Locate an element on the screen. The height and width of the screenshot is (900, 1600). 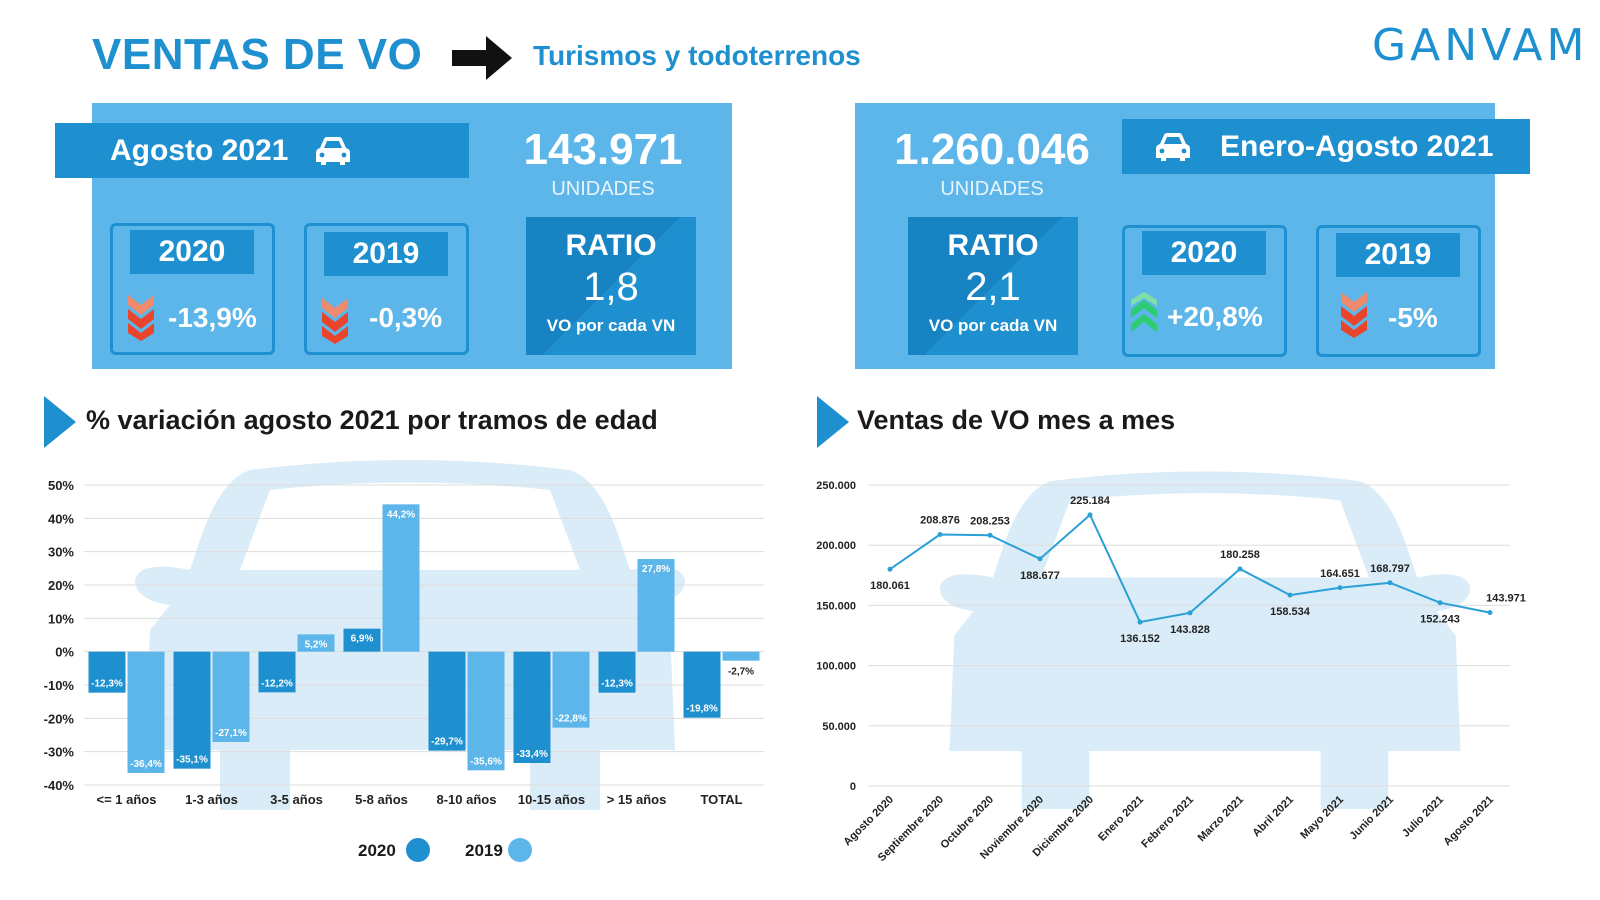
trend-up-icon is located at coordinates (1144, 312).